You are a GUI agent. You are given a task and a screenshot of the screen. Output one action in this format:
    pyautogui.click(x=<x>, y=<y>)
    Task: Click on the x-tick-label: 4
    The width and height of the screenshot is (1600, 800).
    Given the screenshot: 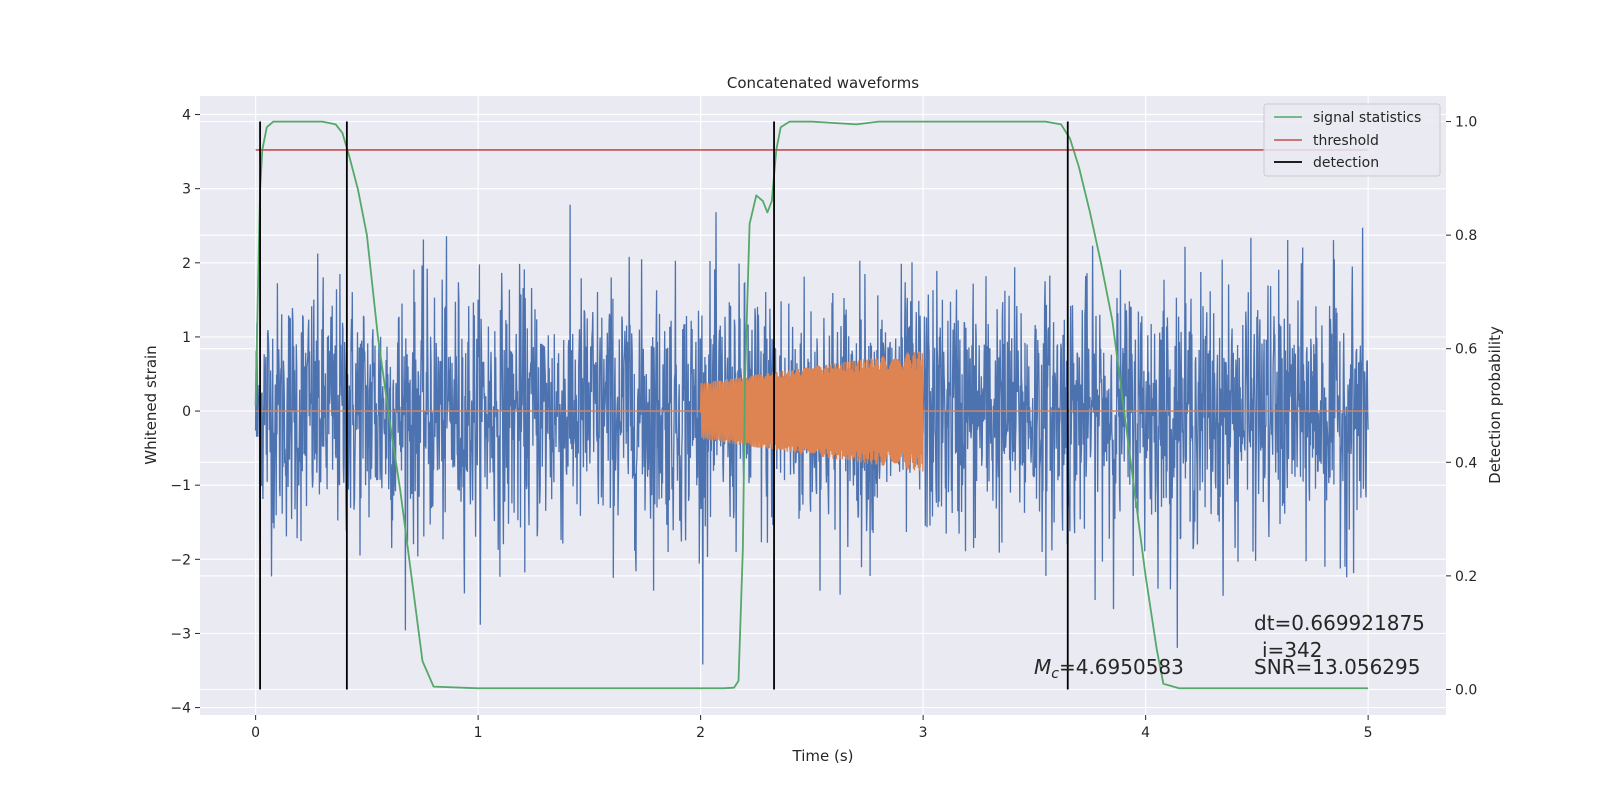 What is the action you would take?
    pyautogui.click(x=1145, y=733)
    